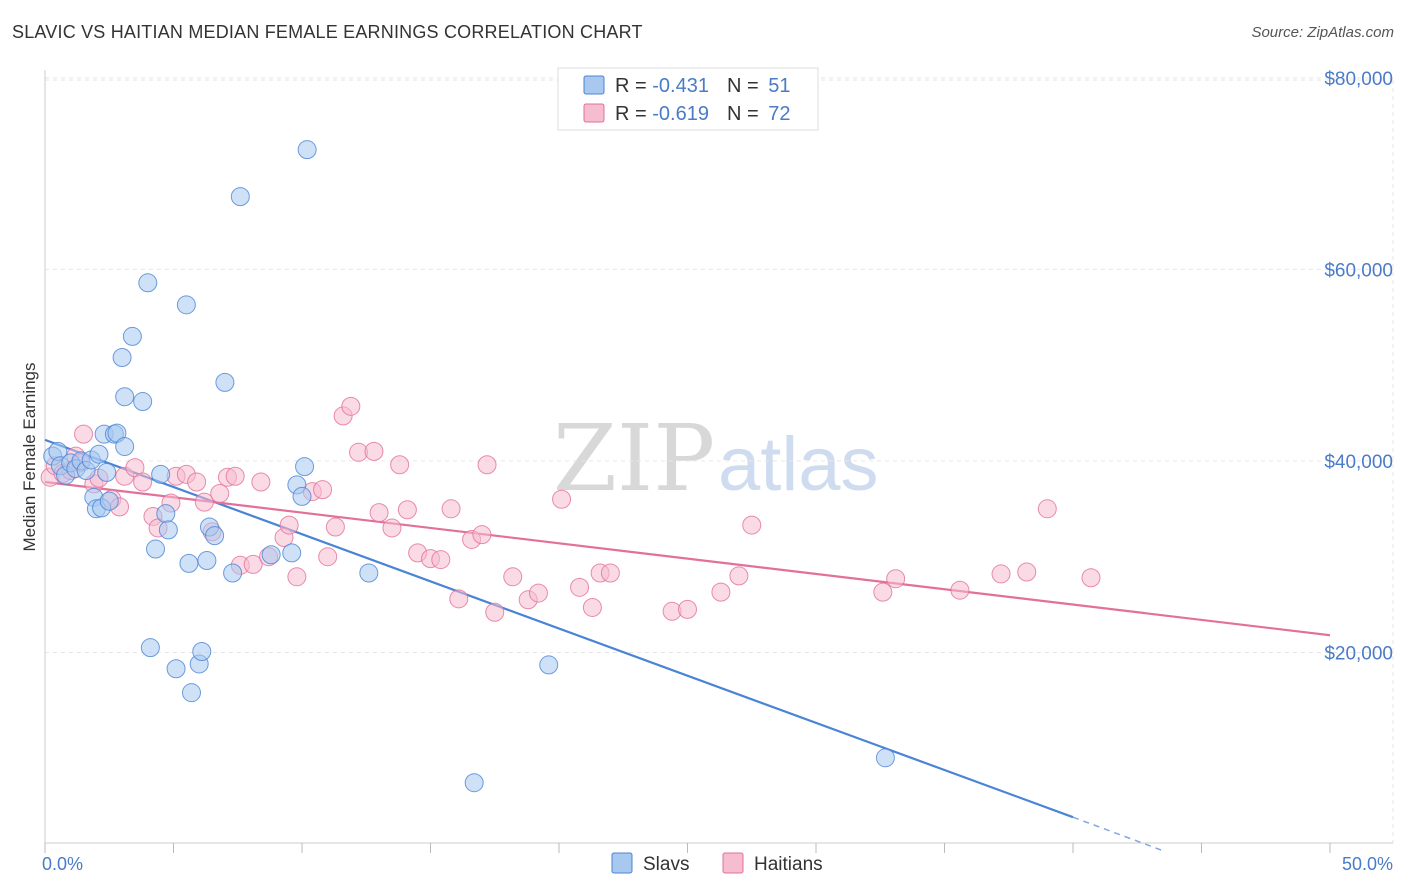 The height and width of the screenshot is (892, 1406). I want to click on legend-top: R = -0.431 N = 51 R = -0.619 N = 72, so click(688, 99).